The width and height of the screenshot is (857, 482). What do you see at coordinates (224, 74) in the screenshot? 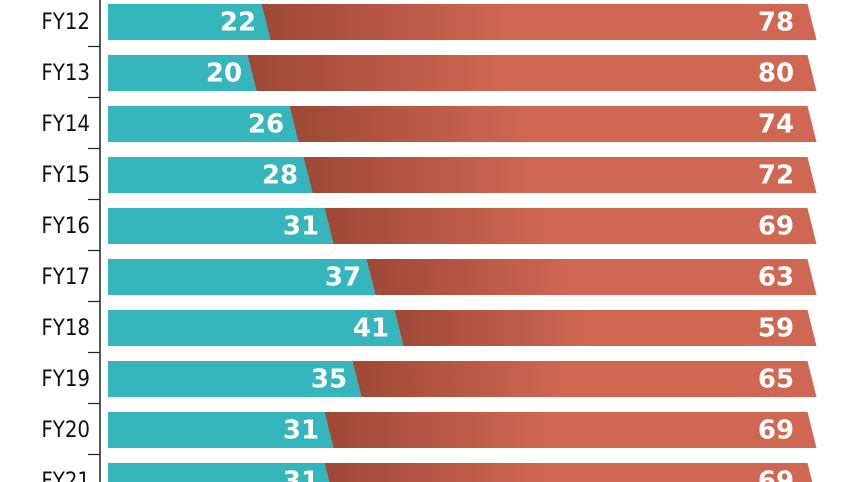
I see `value-label: 20` at bounding box center [224, 74].